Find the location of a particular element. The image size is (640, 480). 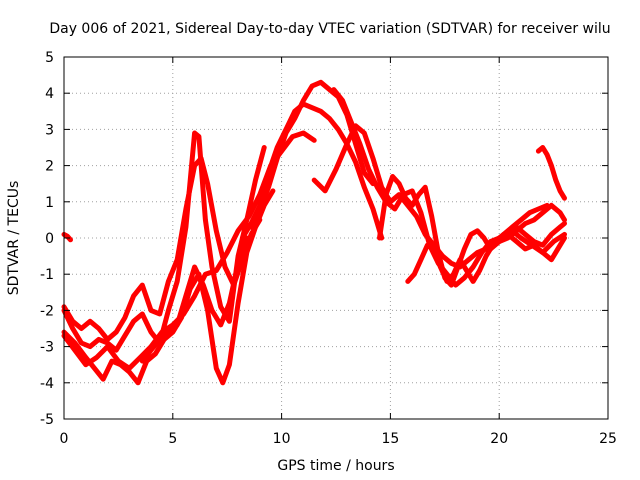

y-tick-label: -3 is located at coordinates (47, 348).